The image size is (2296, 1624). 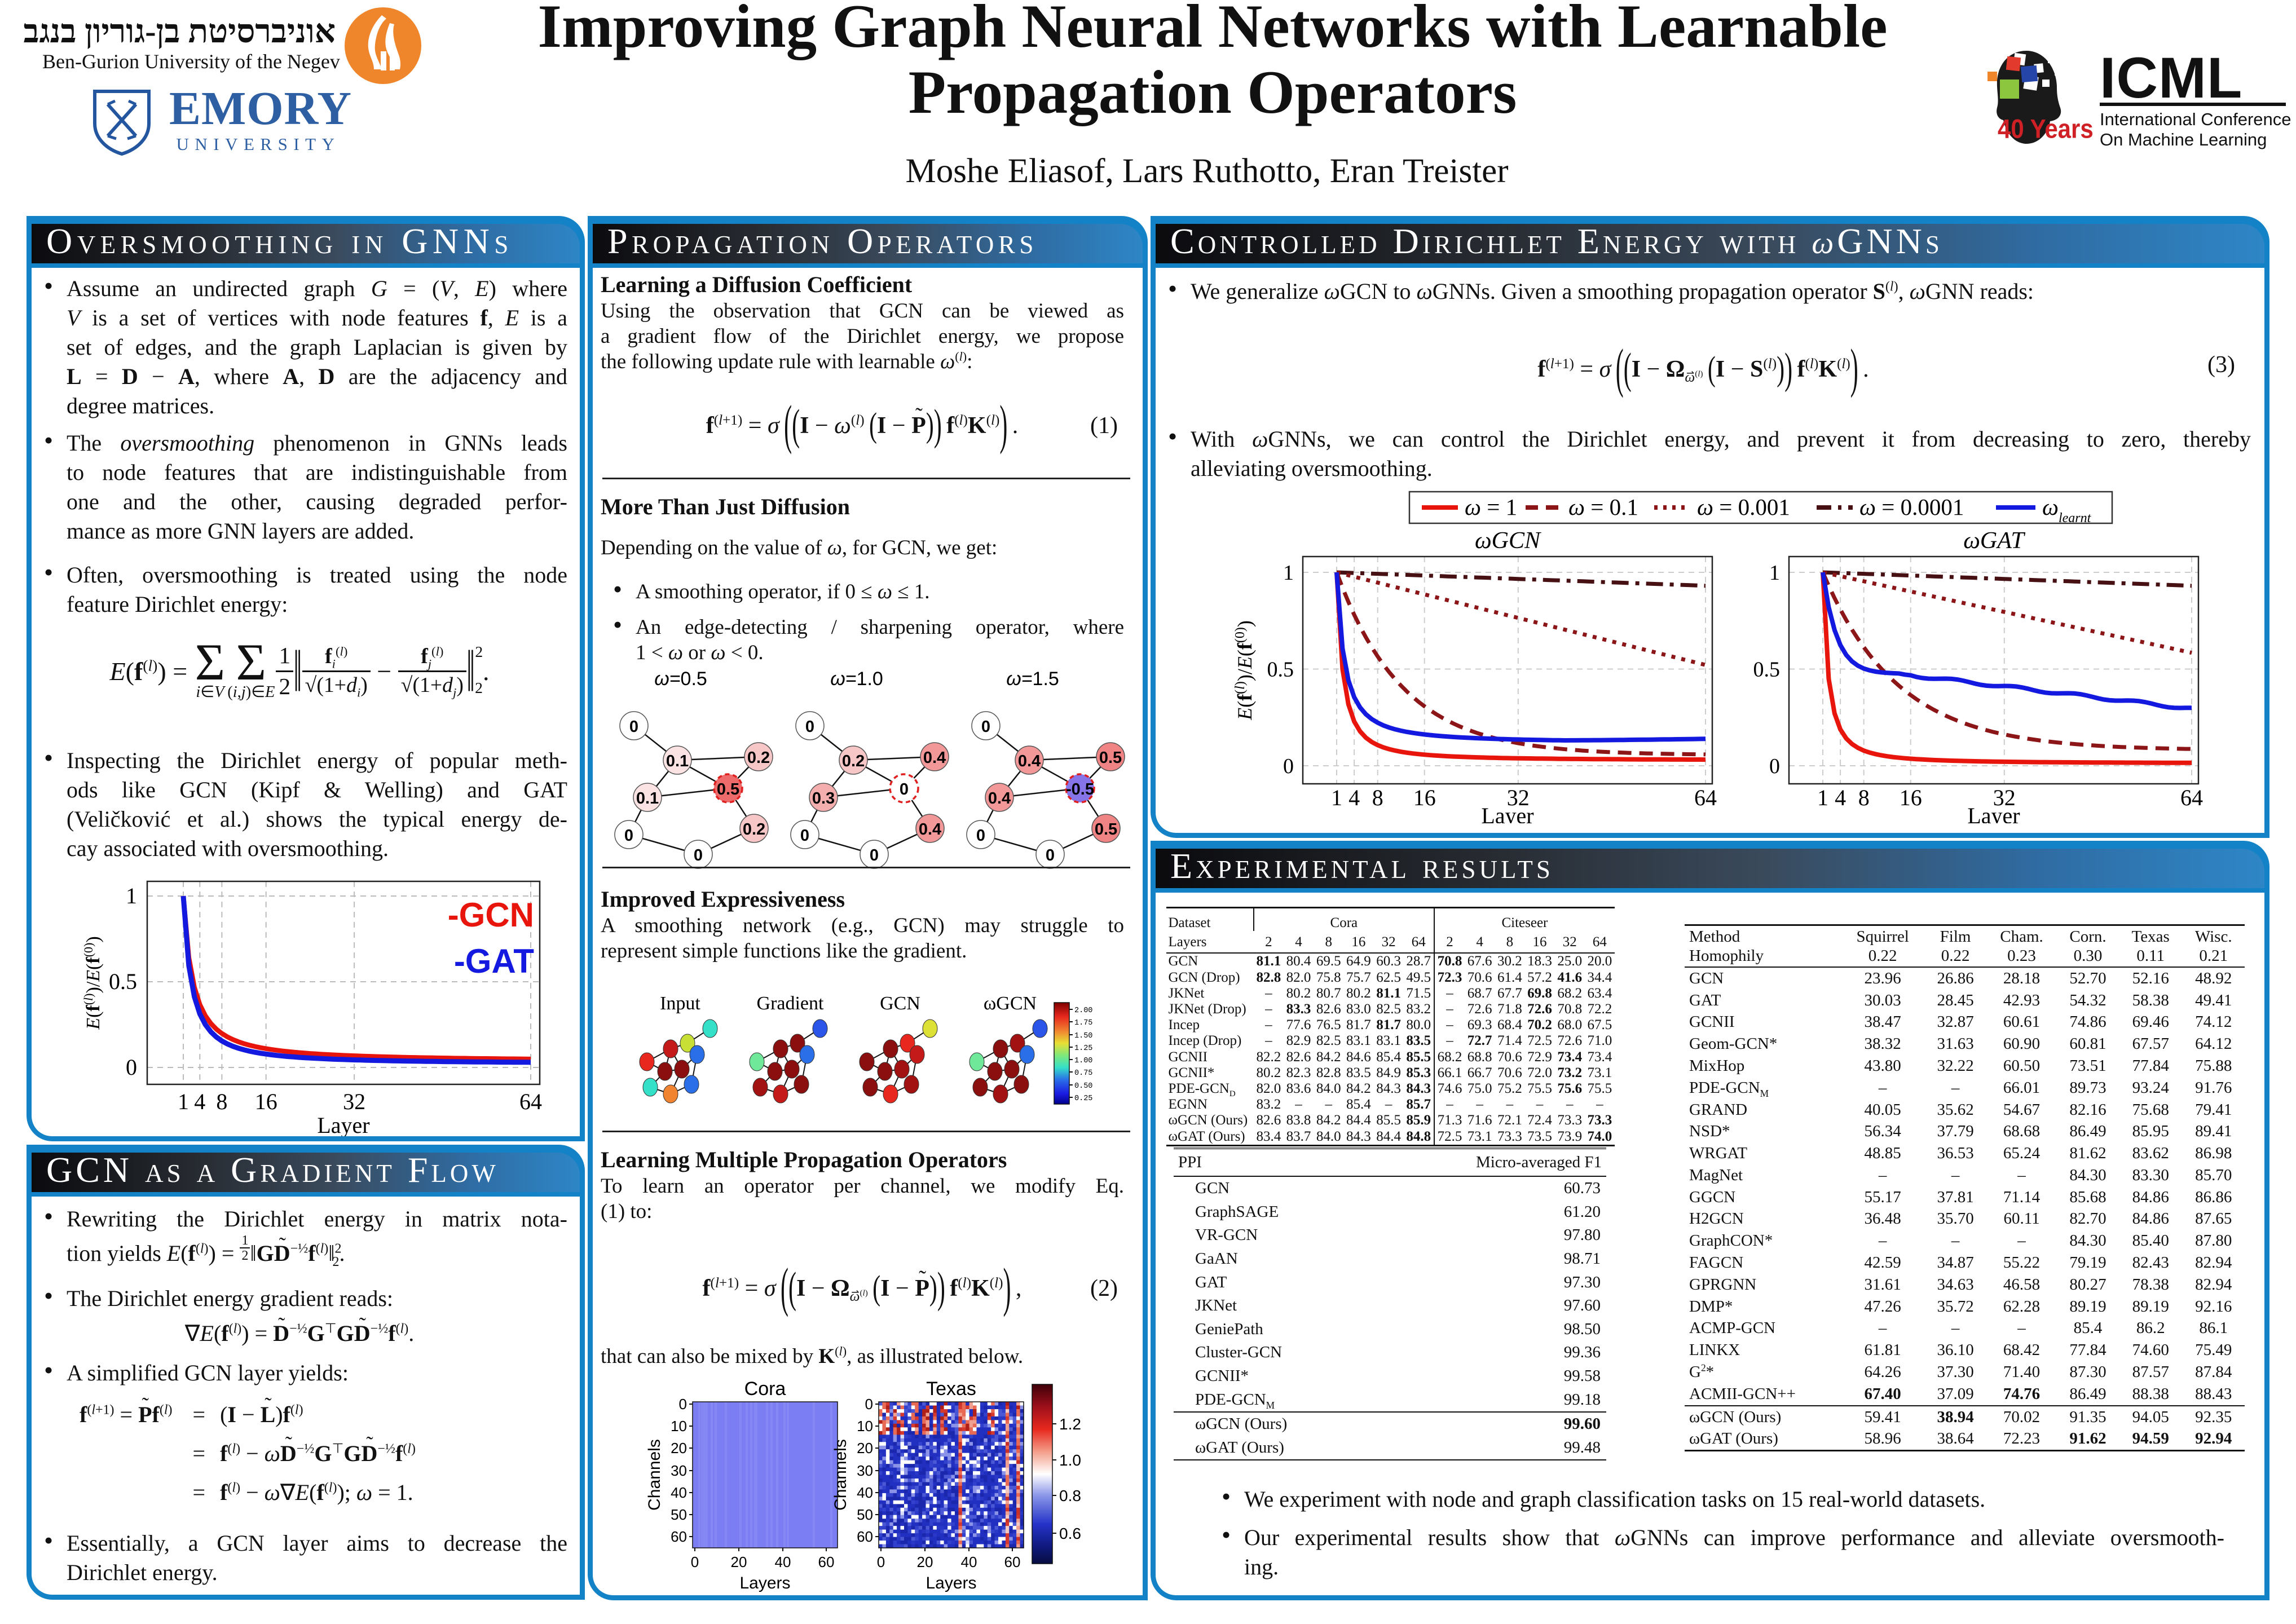 I want to click on svg-text: 4, so click(x=1354, y=797).